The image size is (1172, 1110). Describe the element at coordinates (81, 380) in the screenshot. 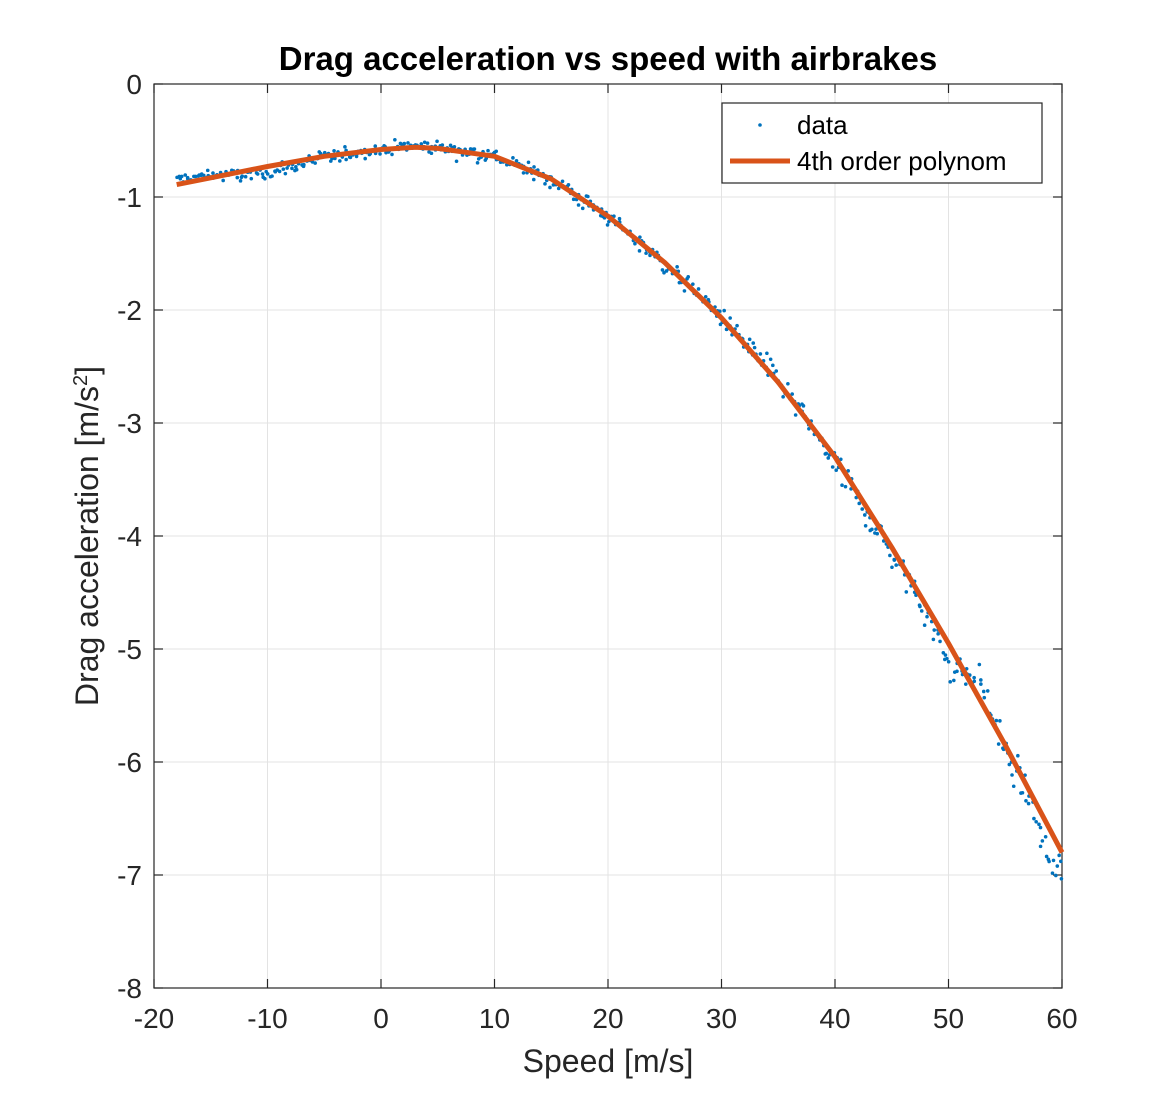

I see `y-axis-label-superscript: 2` at that location.